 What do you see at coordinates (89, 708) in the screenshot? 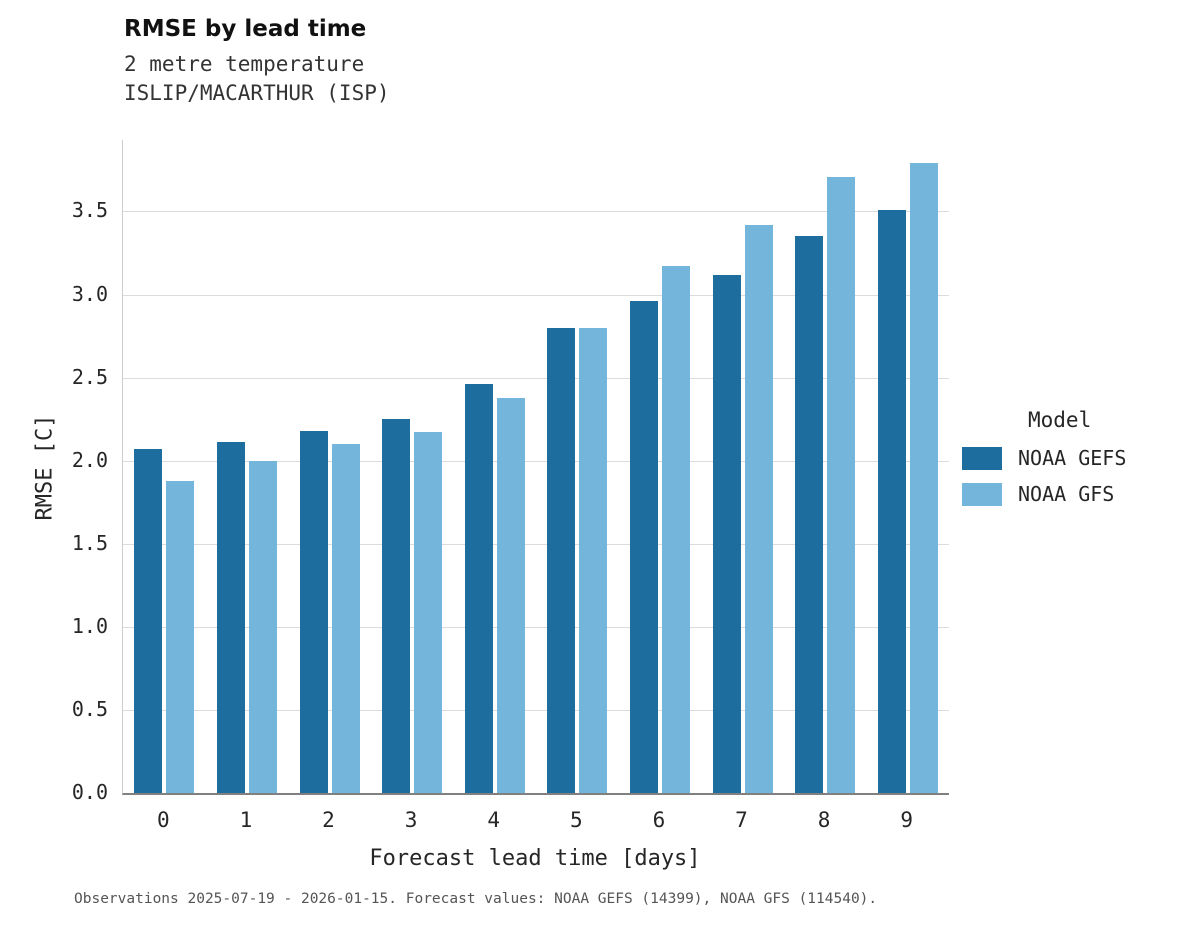
I see `y-axis-tick-label: 0.5` at bounding box center [89, 708].